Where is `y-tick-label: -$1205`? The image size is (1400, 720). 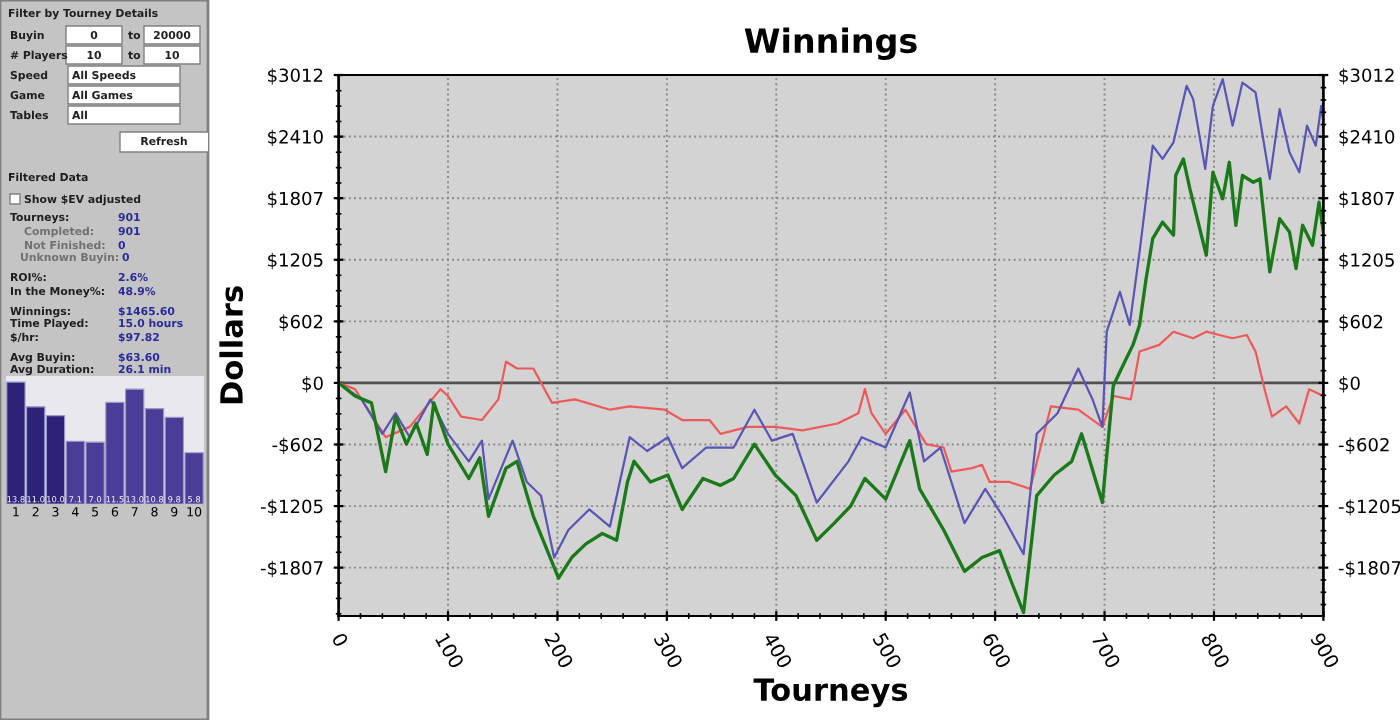 y-tick-label: -$1205 is located at coordinates (291, 507).